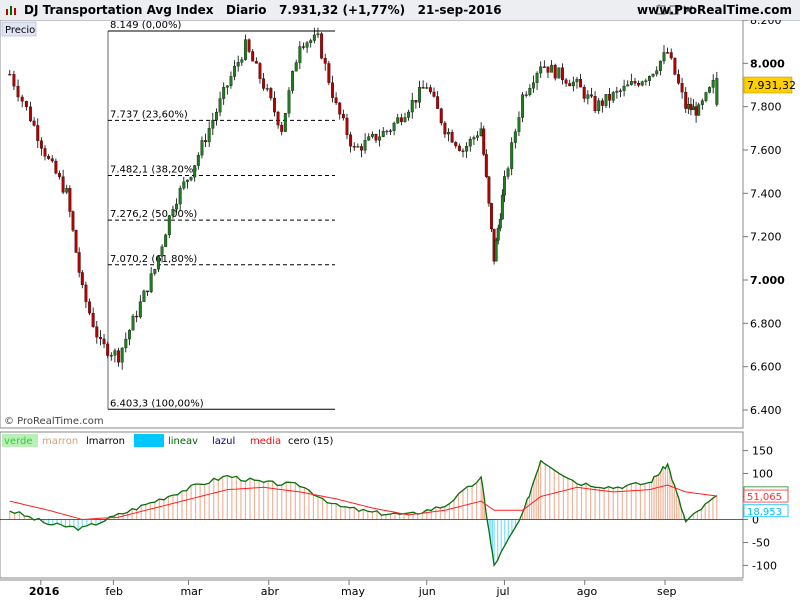  What do you see at coordinates (755, 519) in the screenshot?
I see `indicator-tick-label: 0` at bounding box center [755, 519].